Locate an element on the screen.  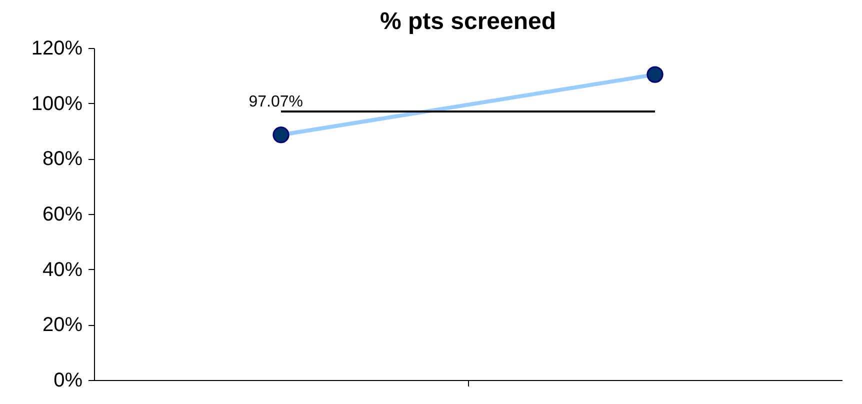
y-tick-label: 20% is located at coordinates (62, 325).